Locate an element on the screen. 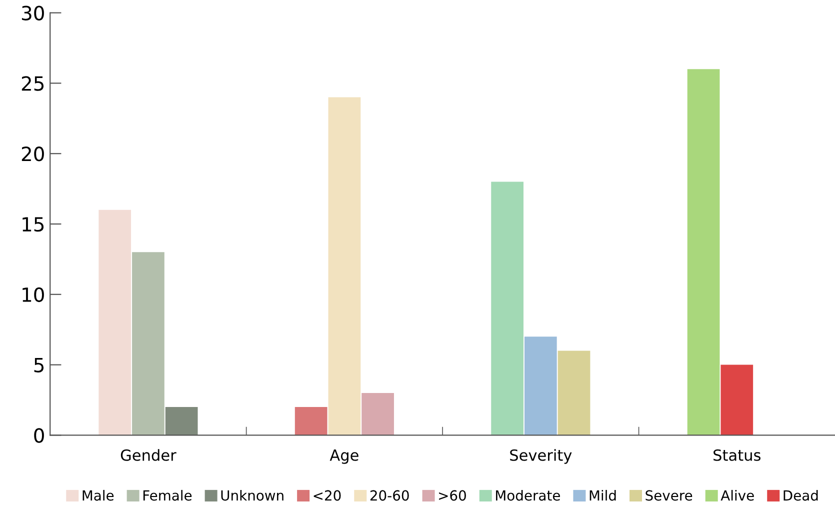  legend-label: Dead is located at coordinates (801, 495).